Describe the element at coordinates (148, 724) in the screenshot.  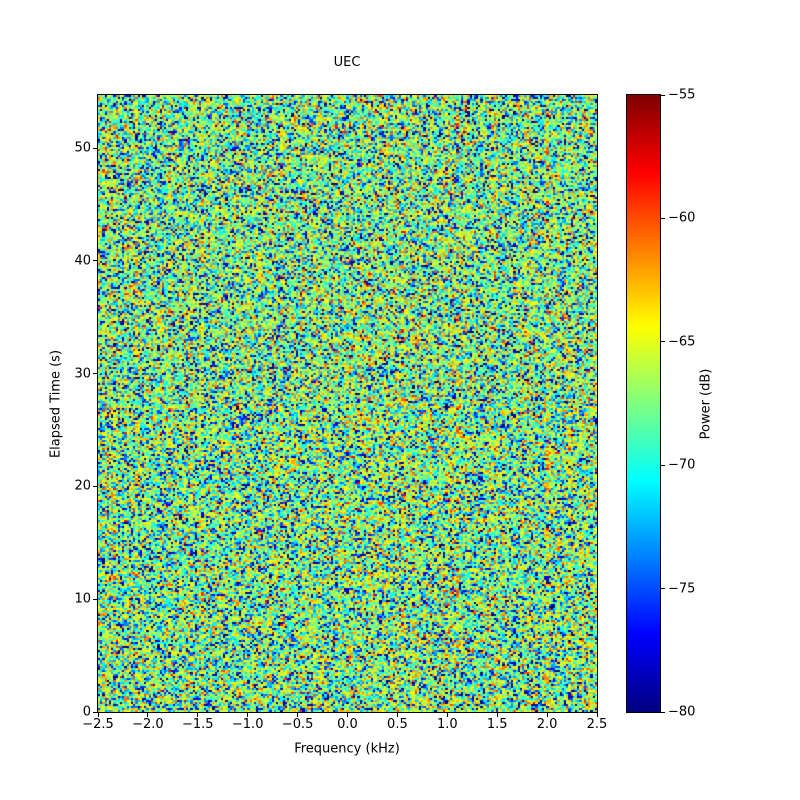
I see `x-tick-label: −2.0` at that location.